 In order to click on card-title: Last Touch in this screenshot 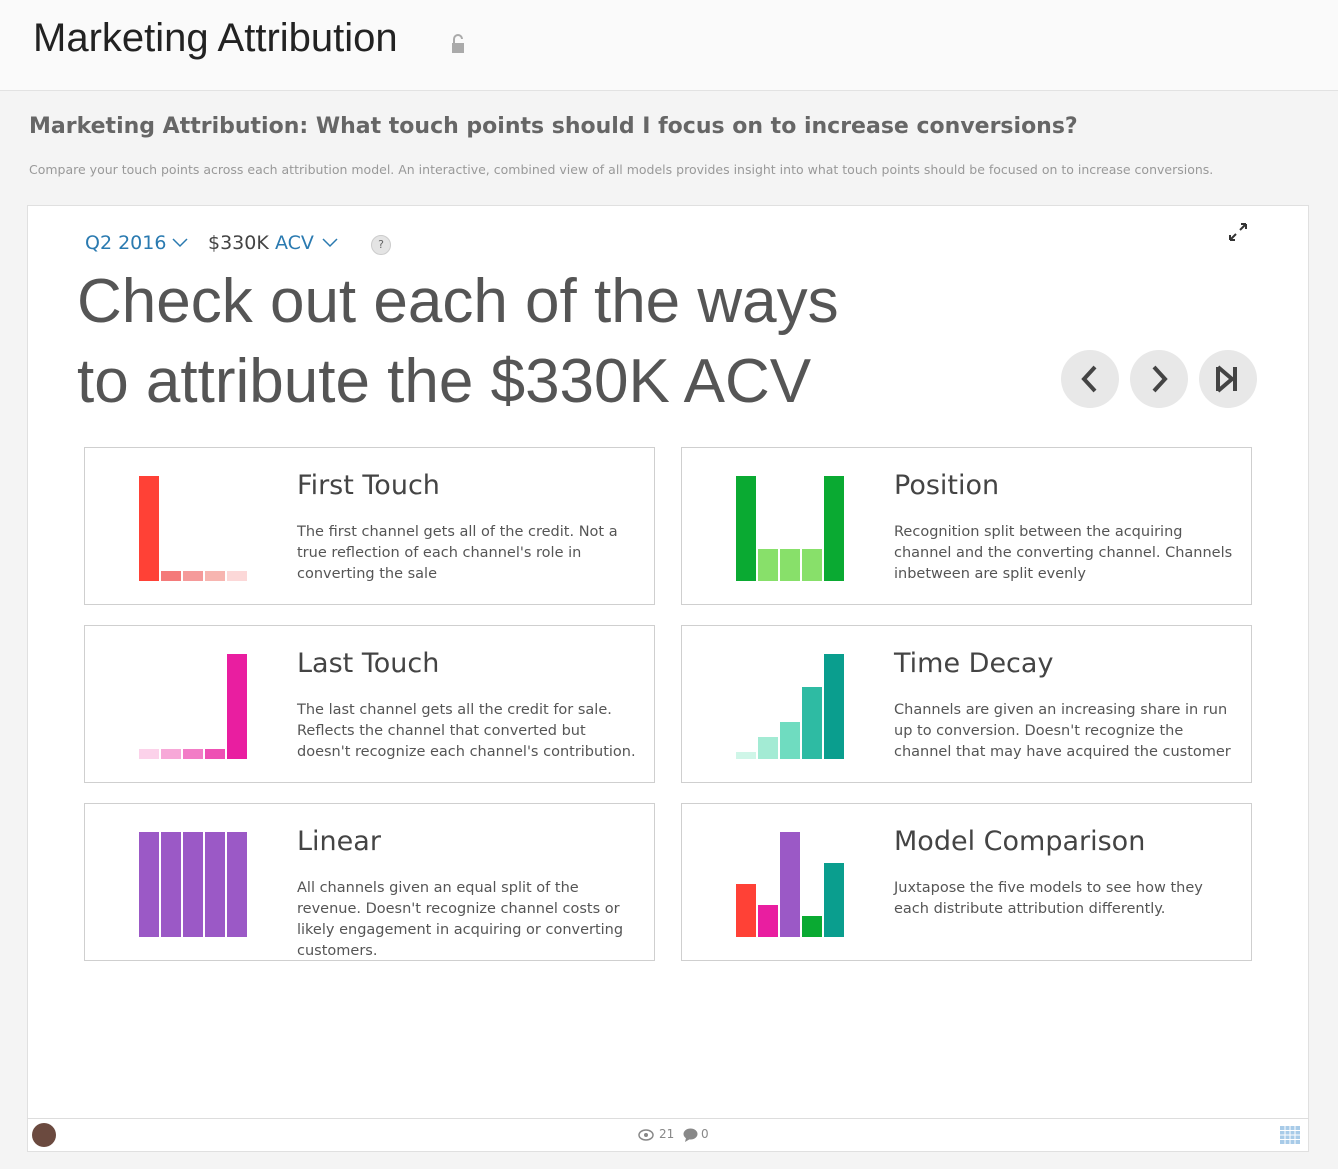, I will do `click(368, 663)`.